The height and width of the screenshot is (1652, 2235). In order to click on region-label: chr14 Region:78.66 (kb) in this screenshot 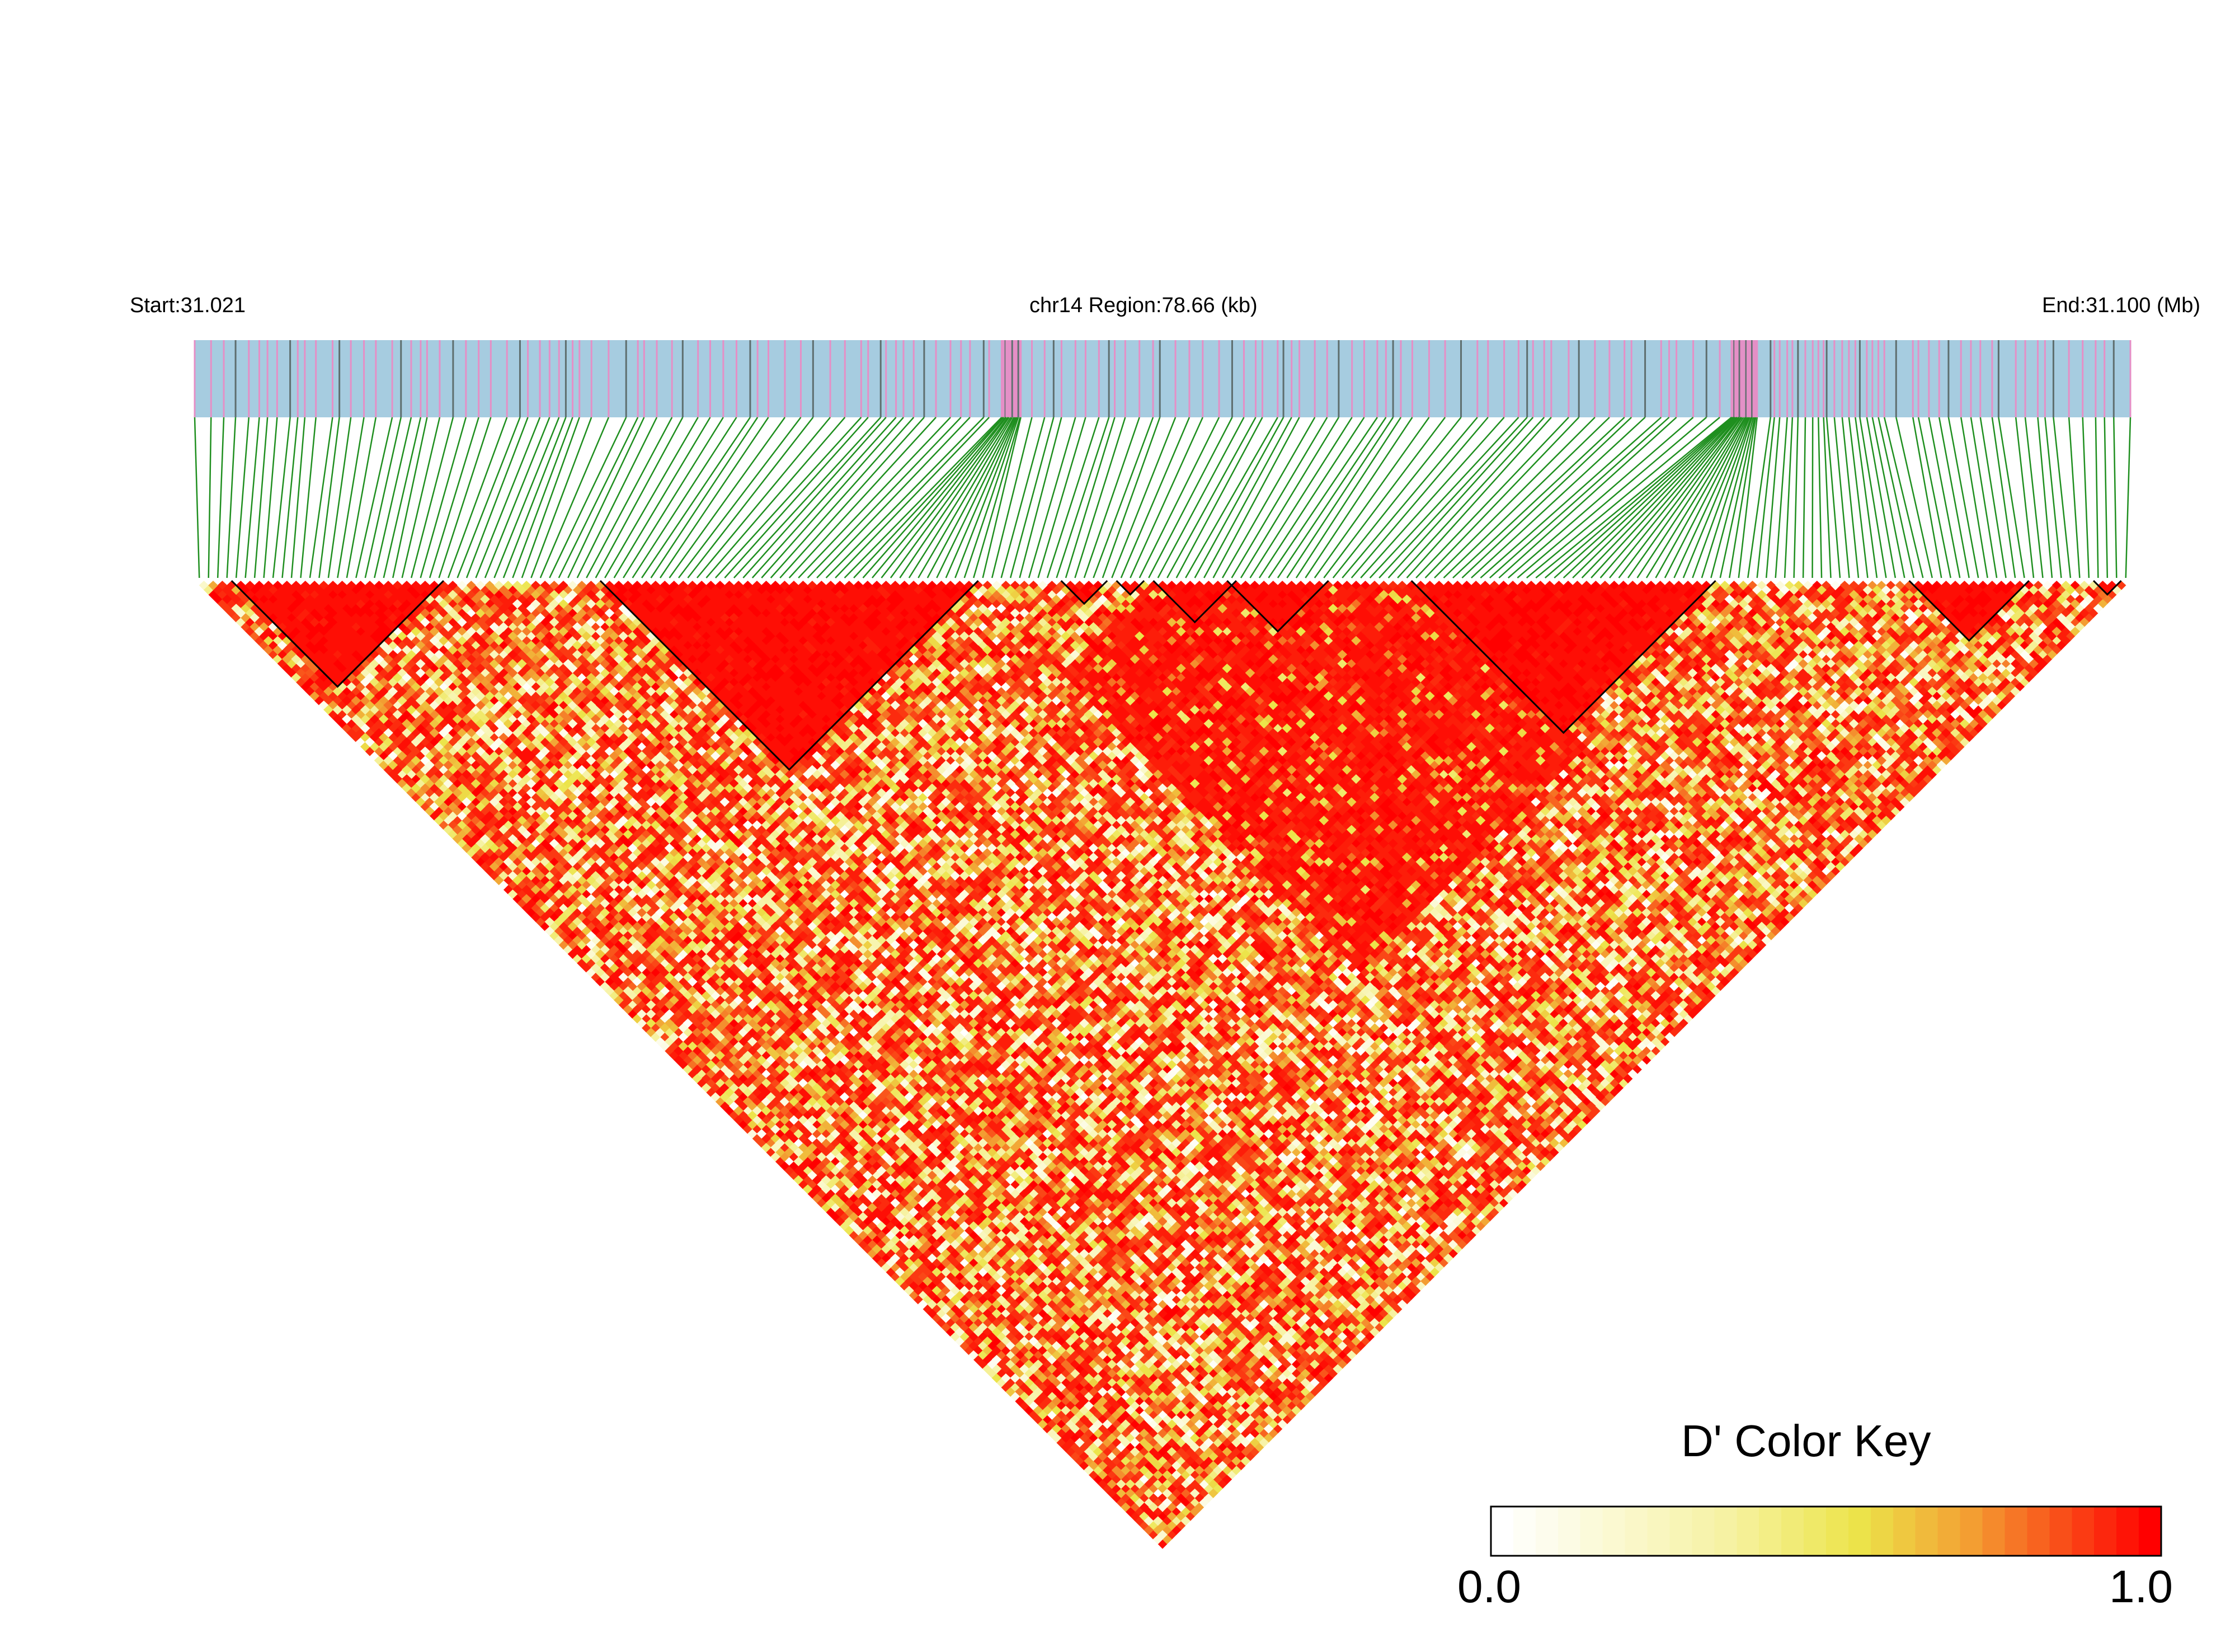, I will do `click(1143, 306)`.